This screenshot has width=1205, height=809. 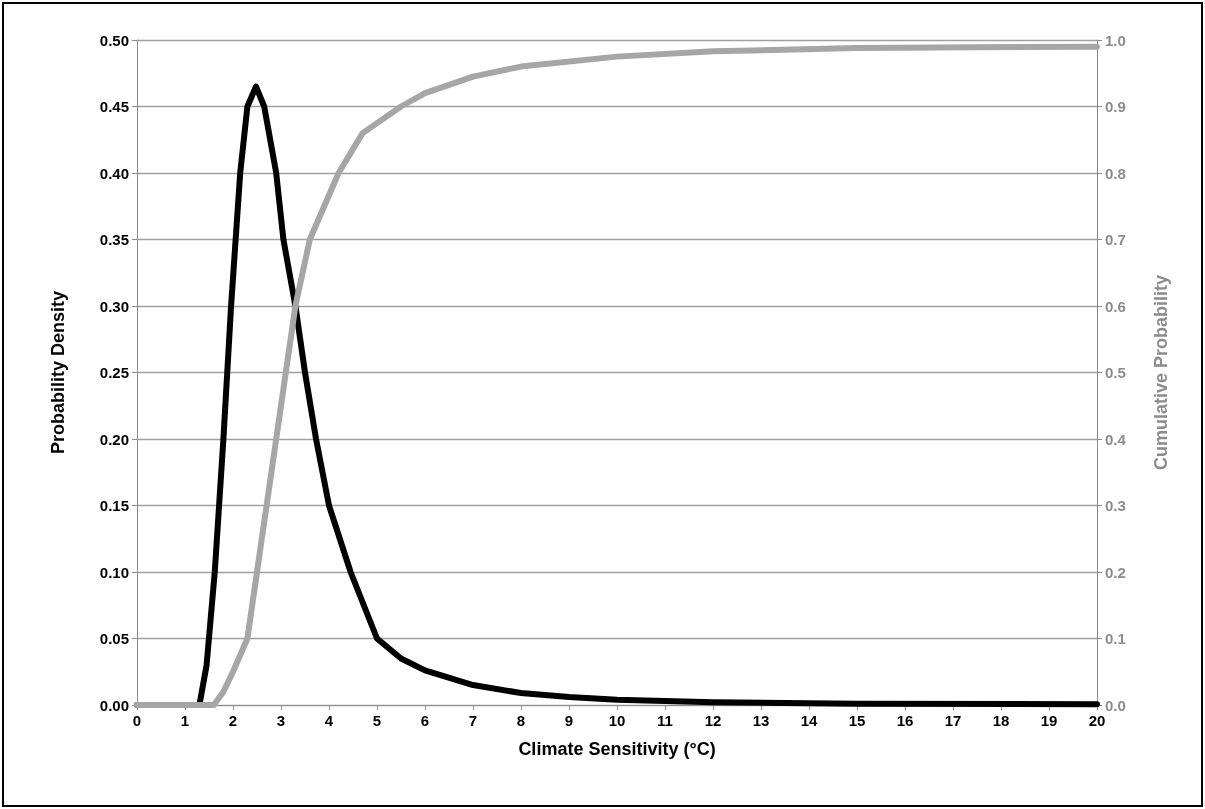 What do you see at coordinates (473, 720) in the screenshot?
I see `x-tick-label: 7` at bounding box center [473, 720].